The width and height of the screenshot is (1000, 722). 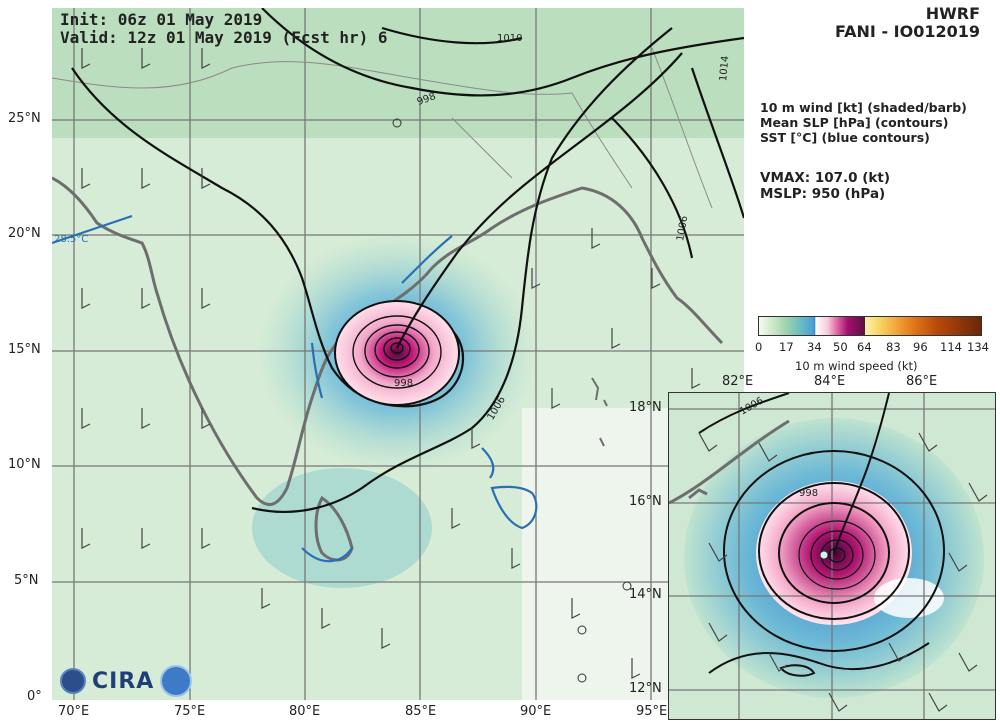 What do you see at coordinates (645, 407) in the screenshot?
I see `inset-lat-tick: 18°N` at bounding box center [645, 407].